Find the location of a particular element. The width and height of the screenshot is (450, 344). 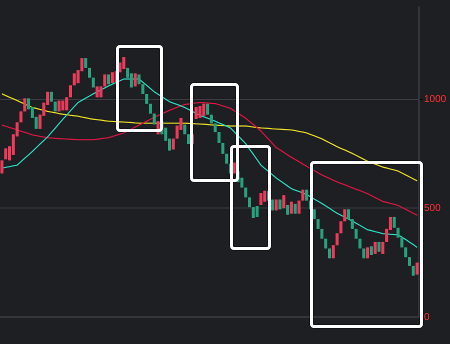

y-tick-label: 0 is located at coordinates (427, 317).